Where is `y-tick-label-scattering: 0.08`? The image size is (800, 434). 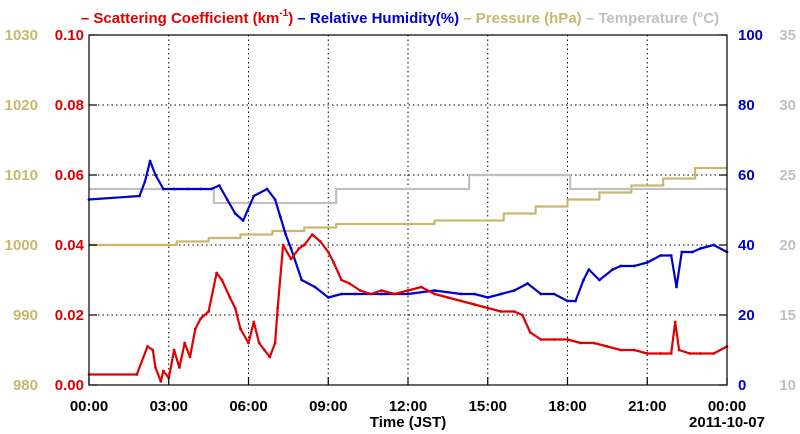 y-tick-label-scattering: 0.08 is located at coordinates (69, 105).